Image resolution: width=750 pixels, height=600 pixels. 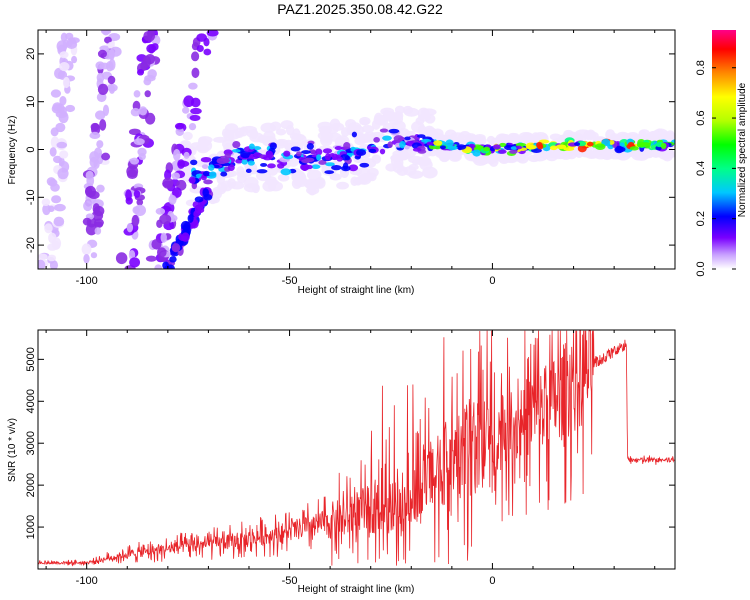 What do you see at coordinates (742, 149) in the screenshot?
I see `colorbar-label: Normalized spectral amplitude` at bounding box center [742, 149].